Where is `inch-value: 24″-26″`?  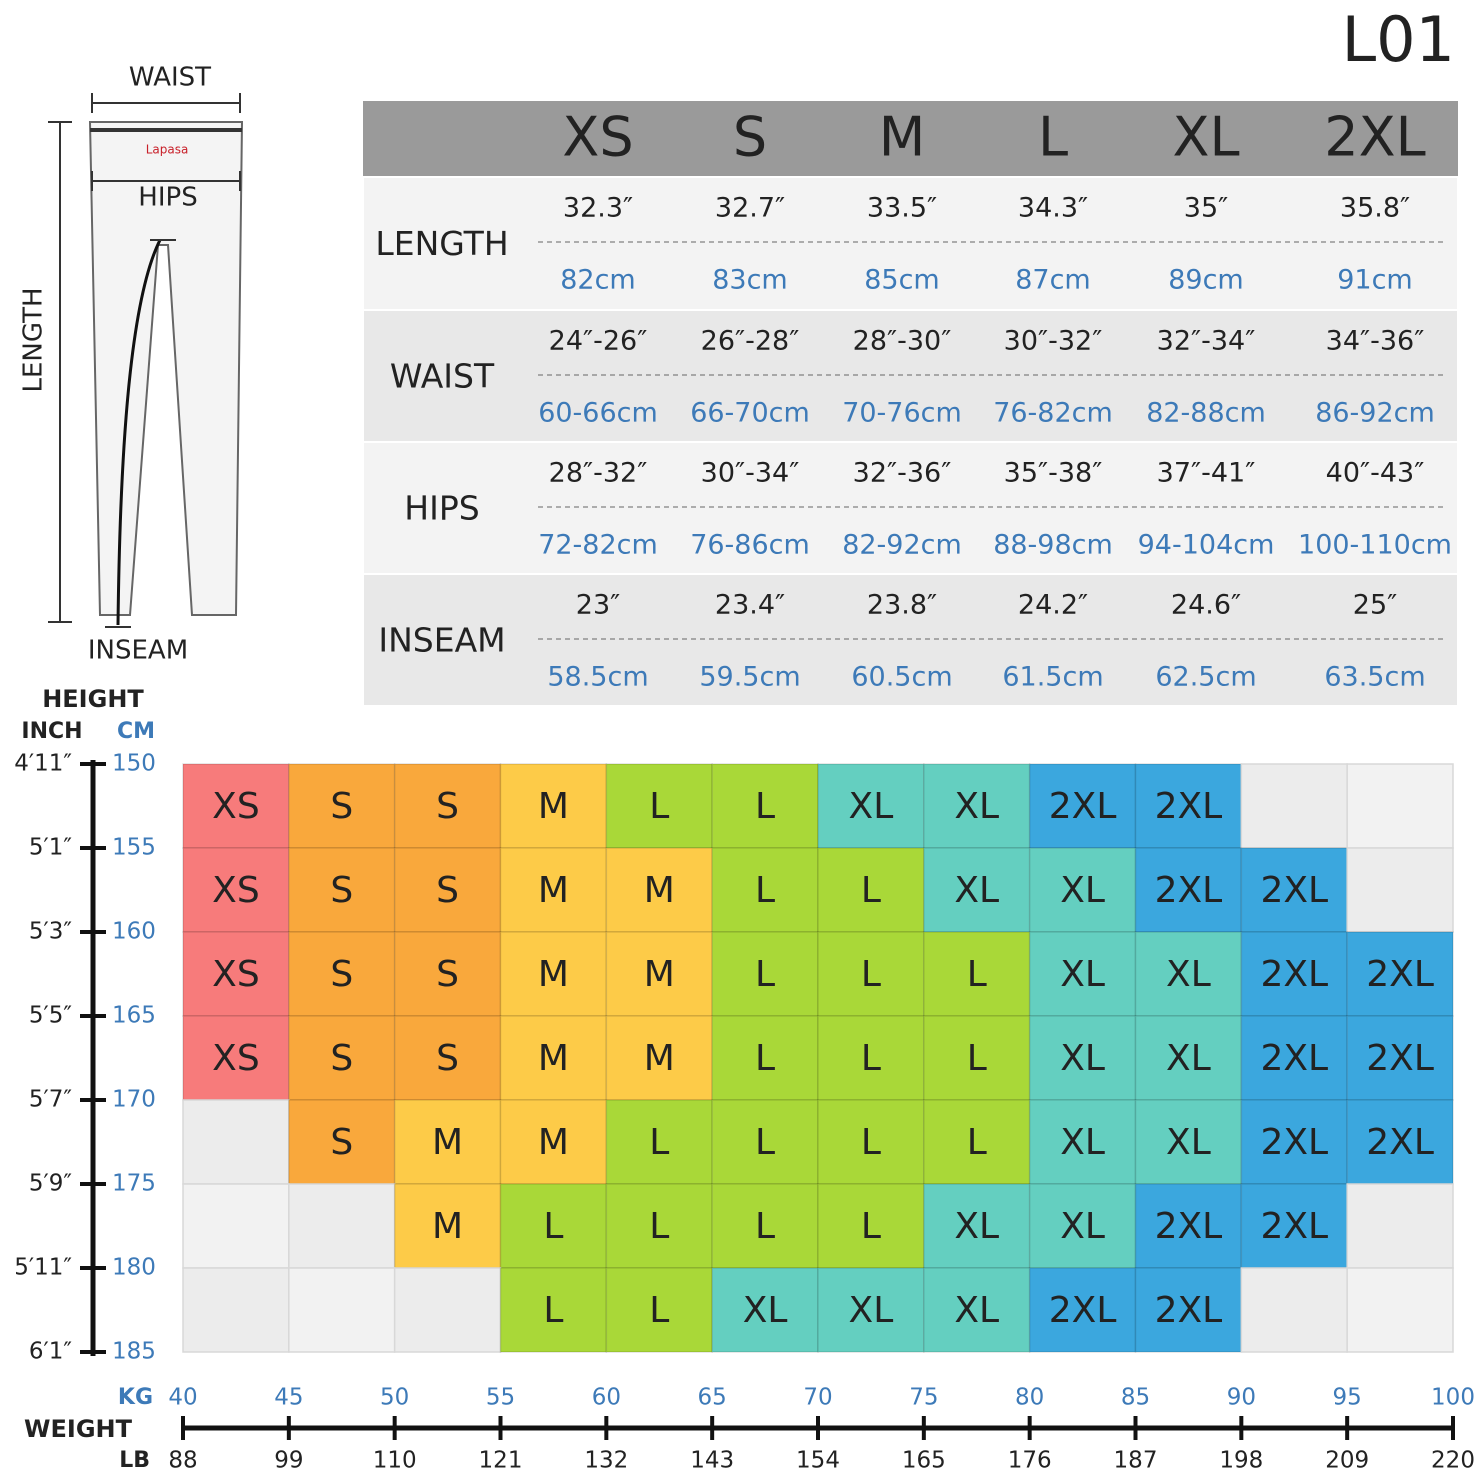 inch-value: 24″-26″ is located at coordinates (598, 341).